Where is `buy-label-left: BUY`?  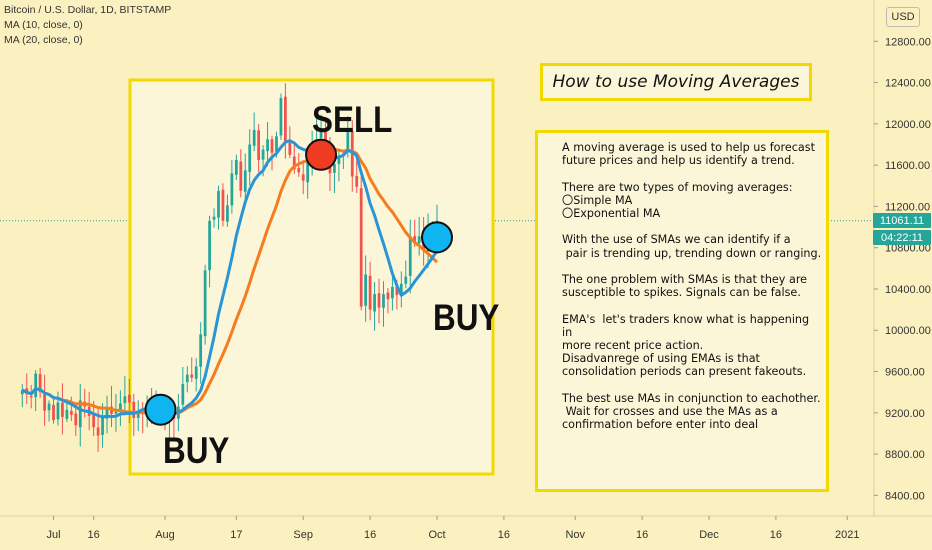
buy-label-left: BUY is located at coordinates (196, 451).